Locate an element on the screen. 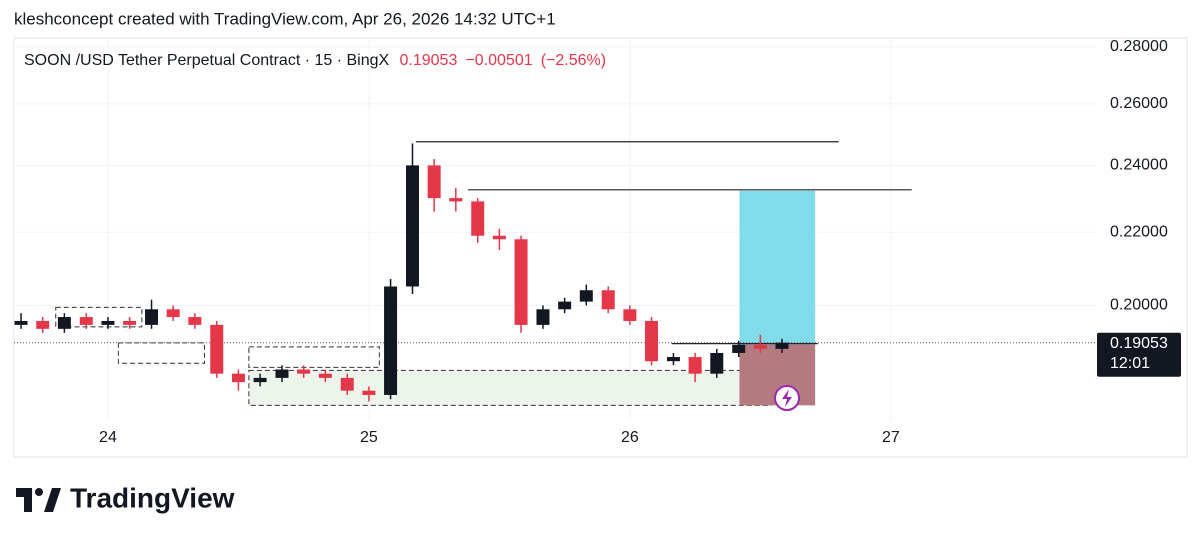 This screenshot has height=543, width=1200. price-label: 0.19053 12:01 is located at coordinates (1139, 354).